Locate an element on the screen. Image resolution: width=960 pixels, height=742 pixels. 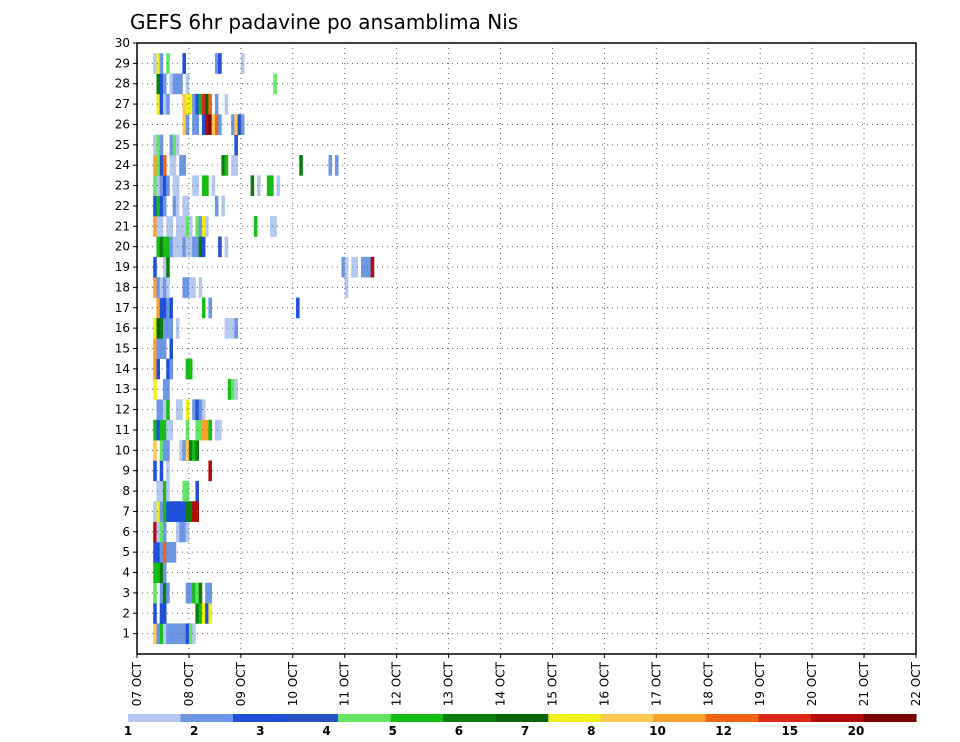
y-tick-label: 5 is located at coordinates (126, 552).